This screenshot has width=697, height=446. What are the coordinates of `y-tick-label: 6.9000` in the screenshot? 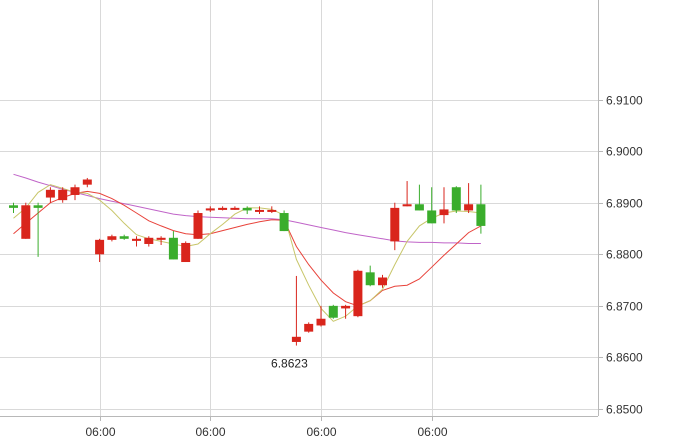 It's located at (624, 152).